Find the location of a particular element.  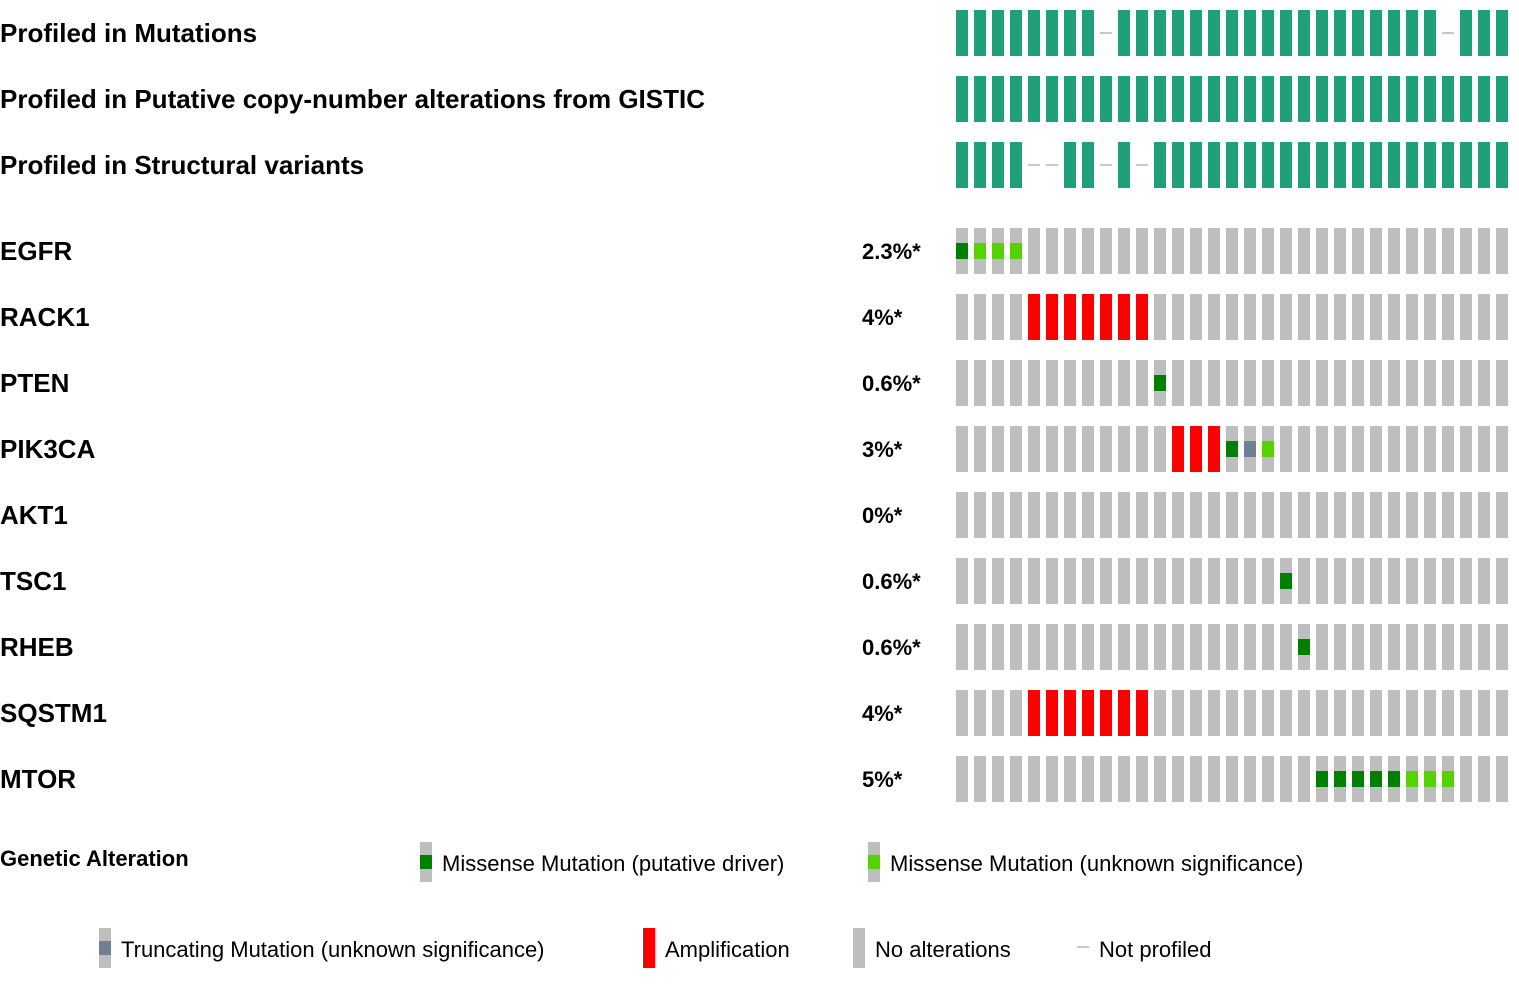

profile-track-label: Profiled in Structural variants is located at coordinates (182, 165).